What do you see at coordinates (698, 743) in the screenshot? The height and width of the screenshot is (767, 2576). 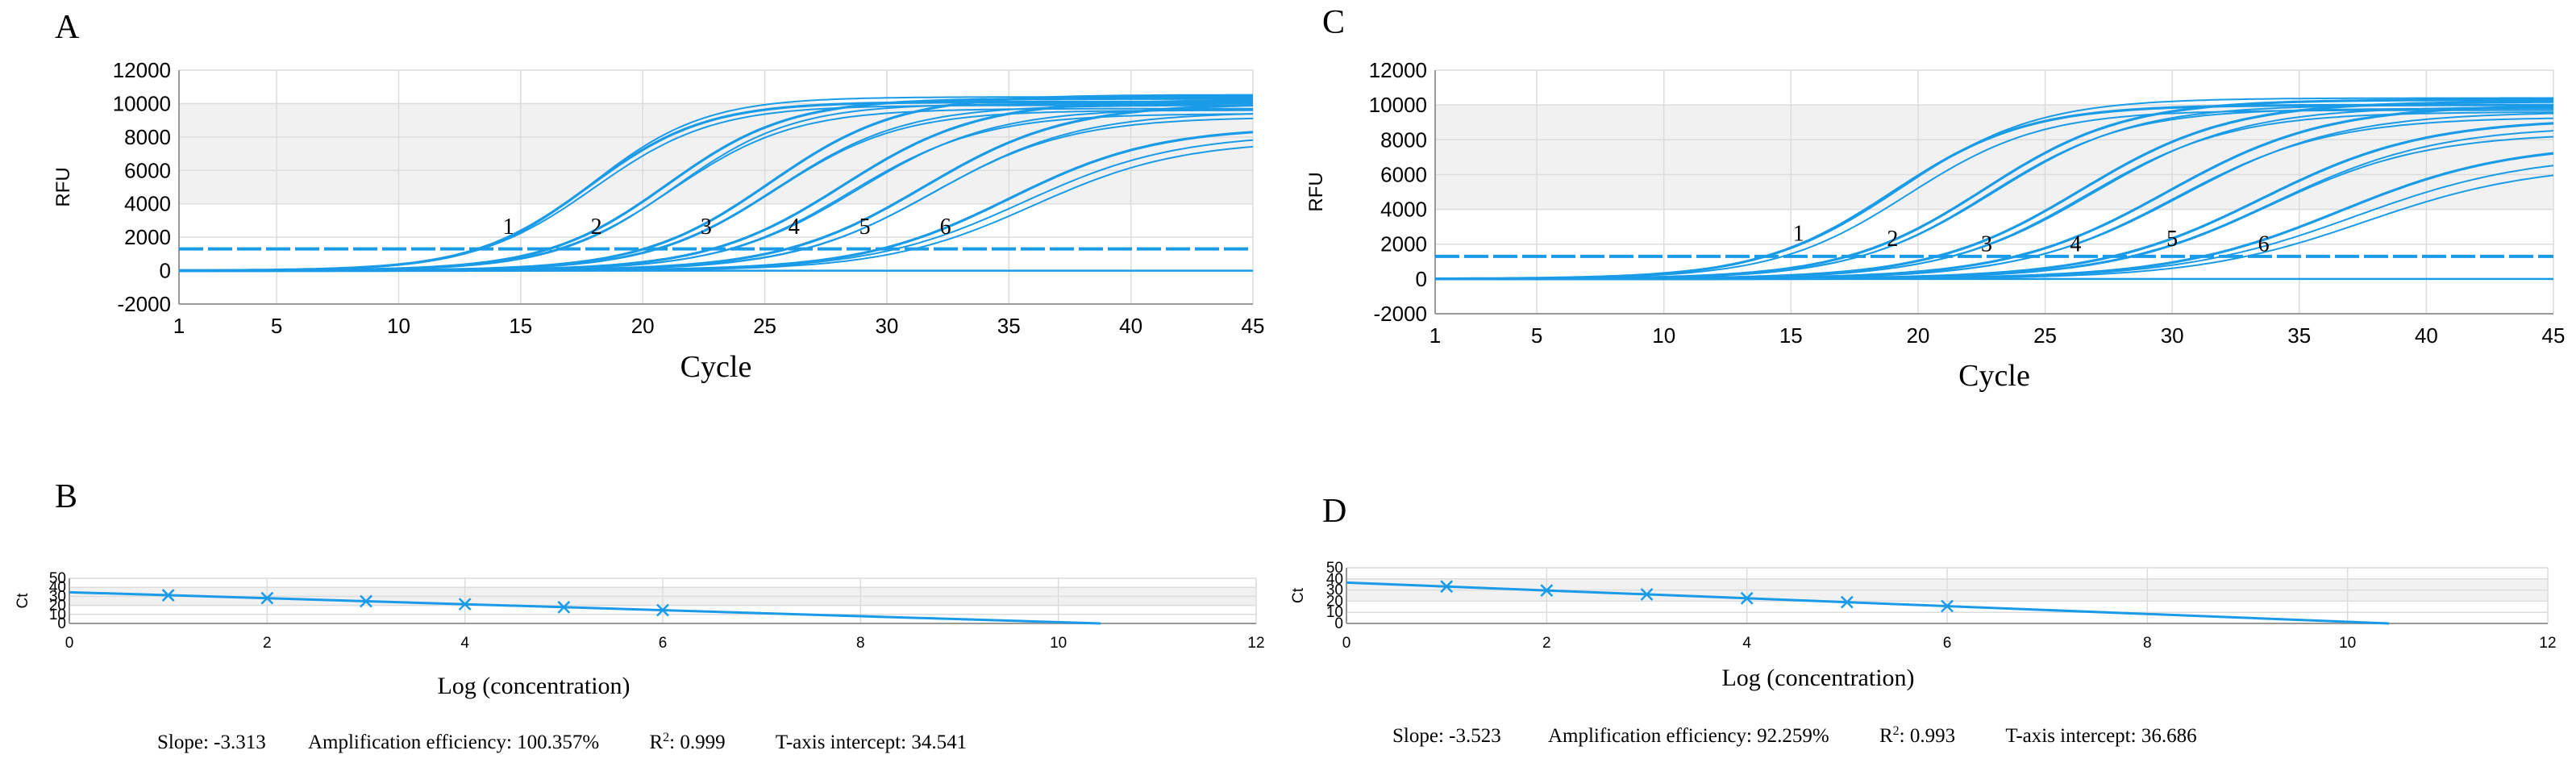 I see `r-squared-number: : 0.999` at bounding box center [698, 743].